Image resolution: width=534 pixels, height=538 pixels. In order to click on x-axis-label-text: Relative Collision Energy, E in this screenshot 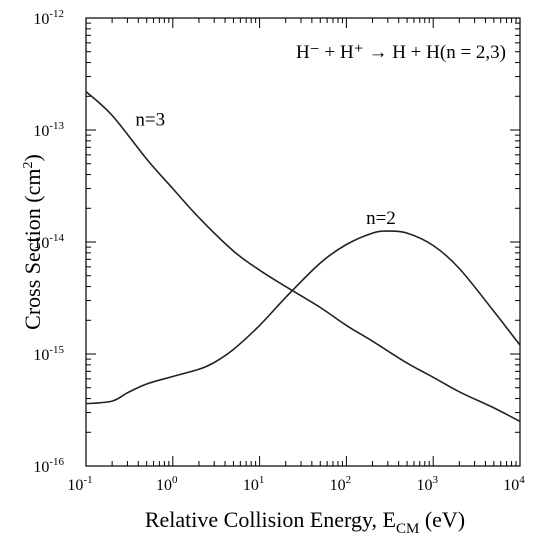, I will do `click(270, 519)`.